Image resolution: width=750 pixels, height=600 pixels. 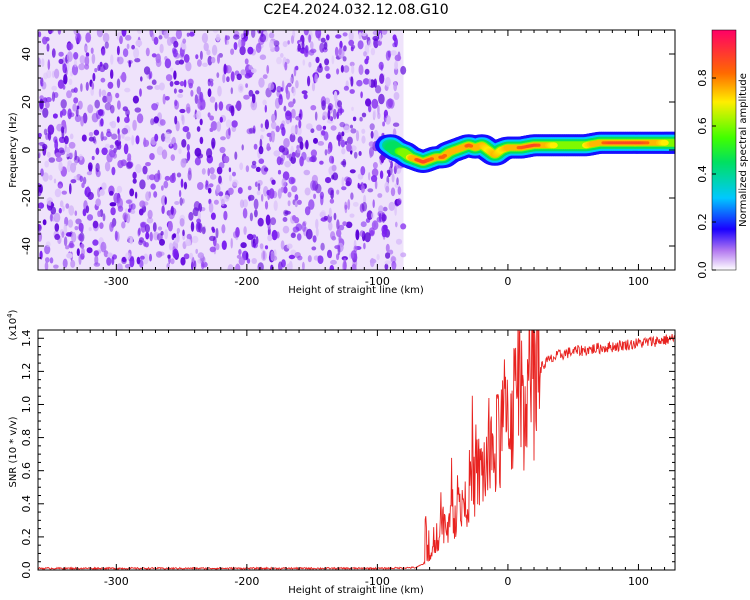 What do you see at coordinates (507, 581) in the screenshot?
I see `x-tick-label: 0` at bounding box center [507, 581].